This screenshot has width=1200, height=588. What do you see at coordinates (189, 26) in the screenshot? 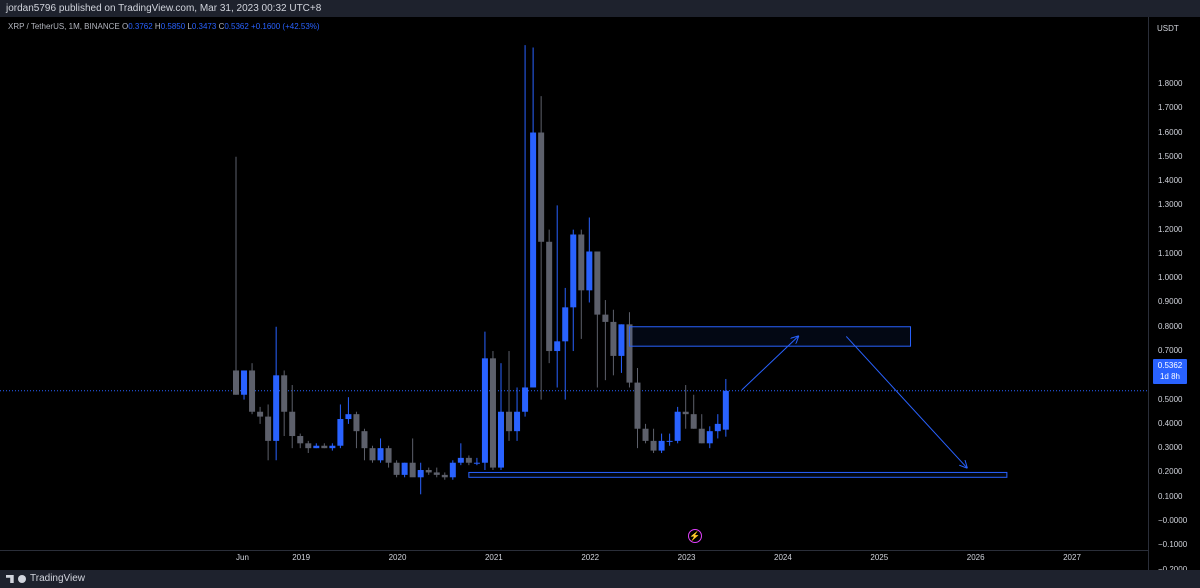
I see `low-label: L` at bounding box center [189, 26].